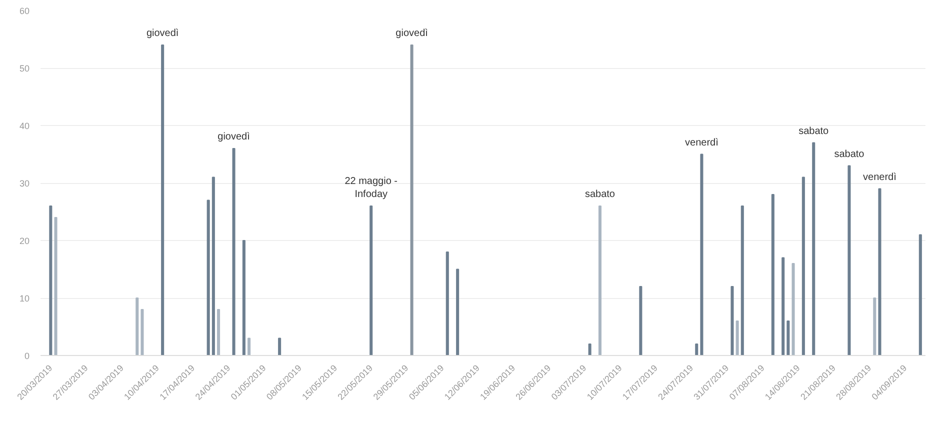 The image size is (930, 425). Describe the element at coordinates (24, 299) in the screenshot. I see `y-tick-label: 10` at that location.